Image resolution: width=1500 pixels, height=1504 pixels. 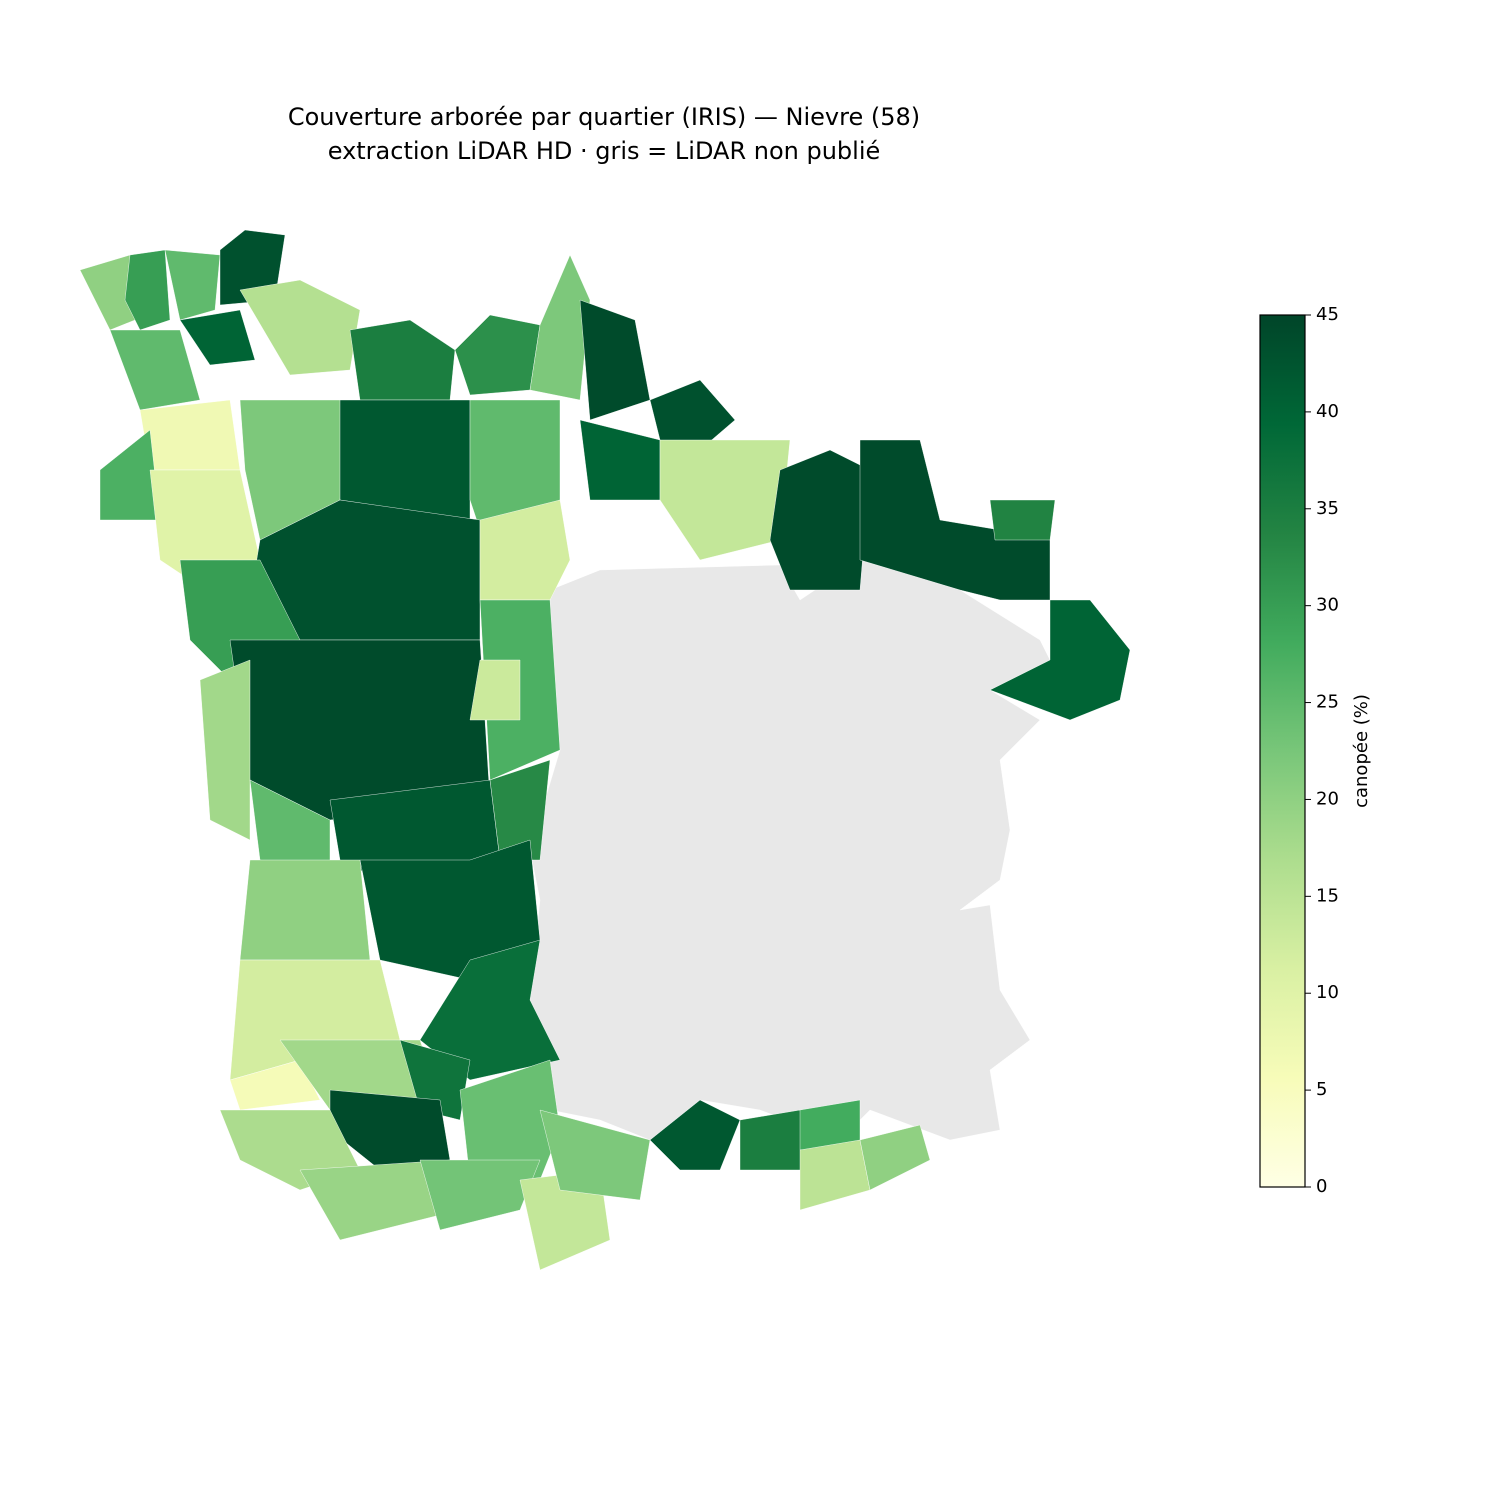 What do you see at coordinates (1327, 508) in the screenshot?
I see `colorbar-tick-label: 35` at bounding box center [1327, 508].